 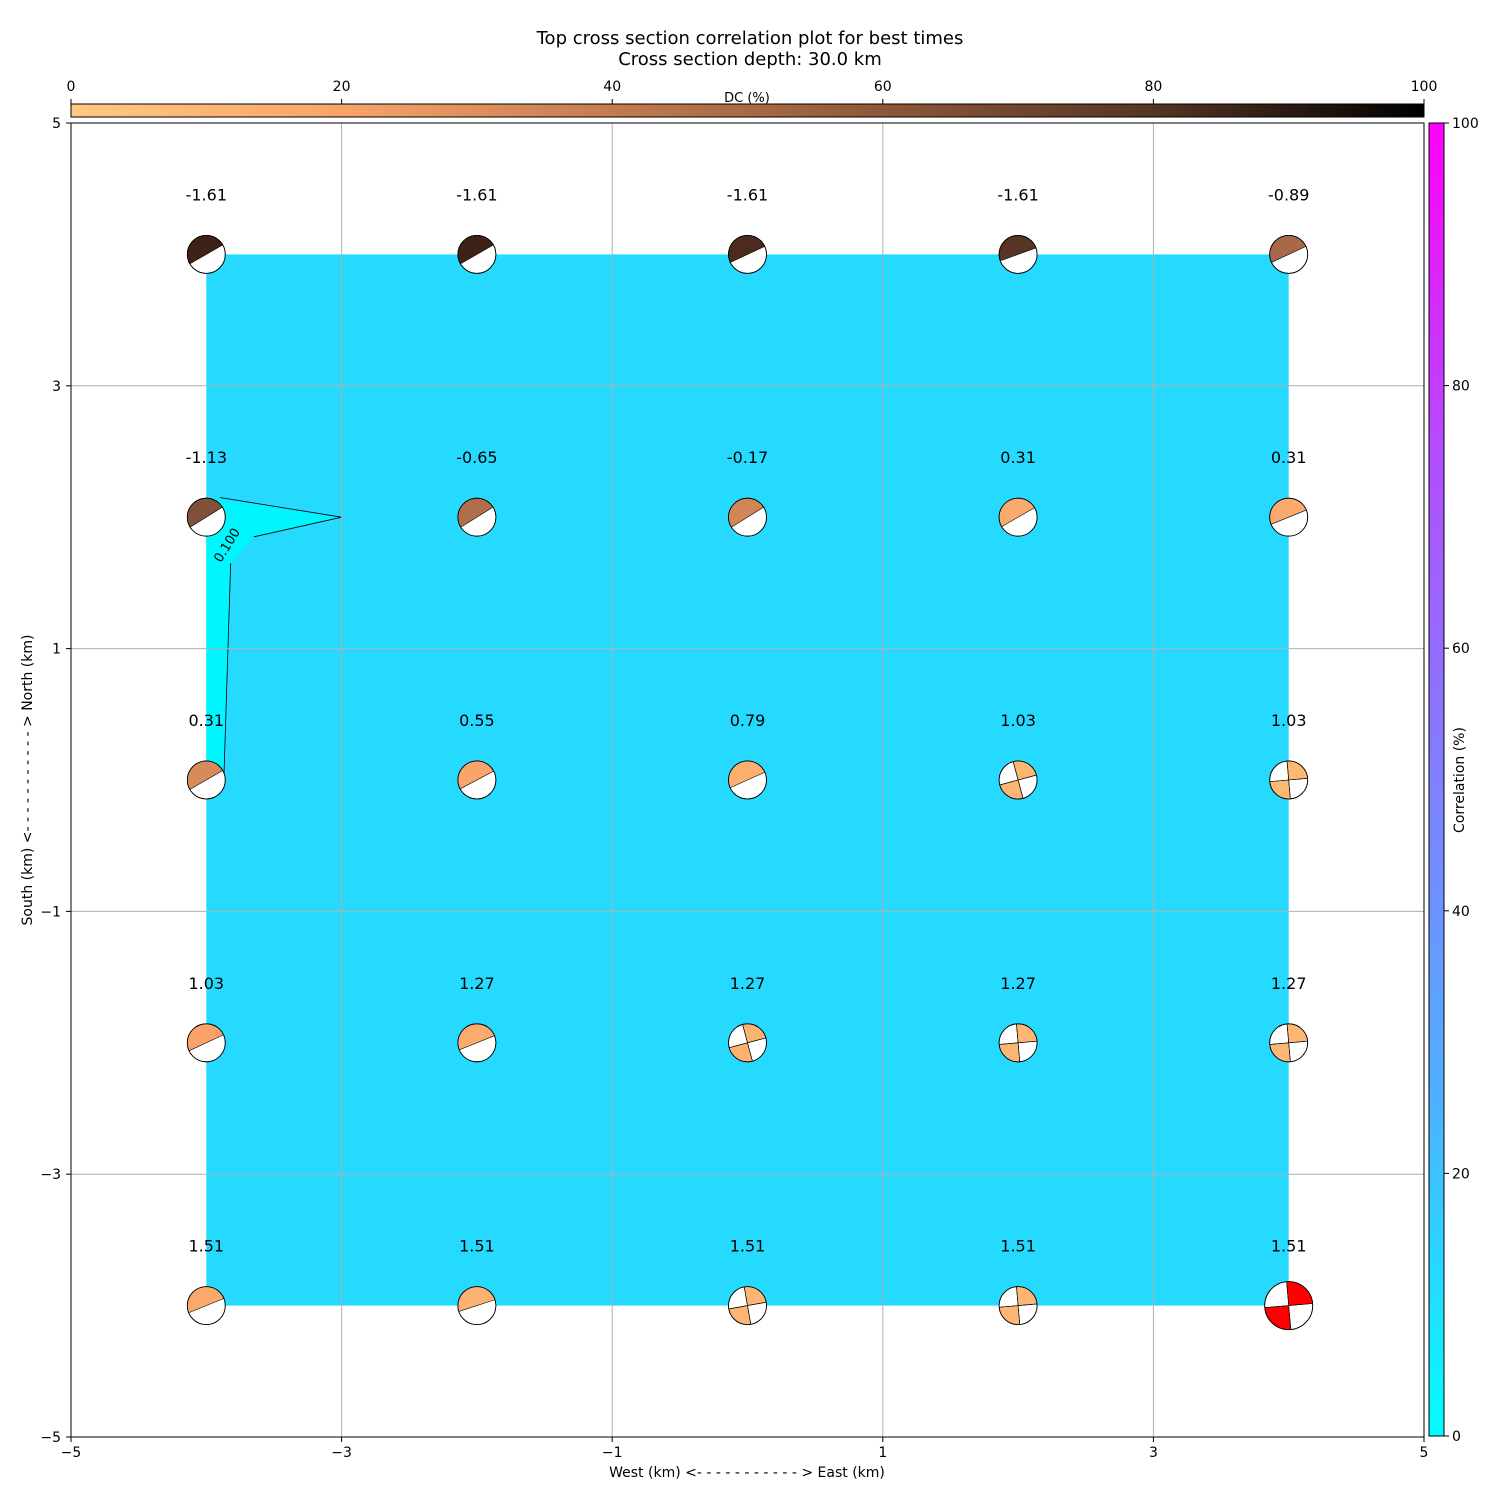 What do you see at coordinates (206, 457) in the screenshot?
I see `beachball-value-label: -1.13` at bounding box center [206, 457].